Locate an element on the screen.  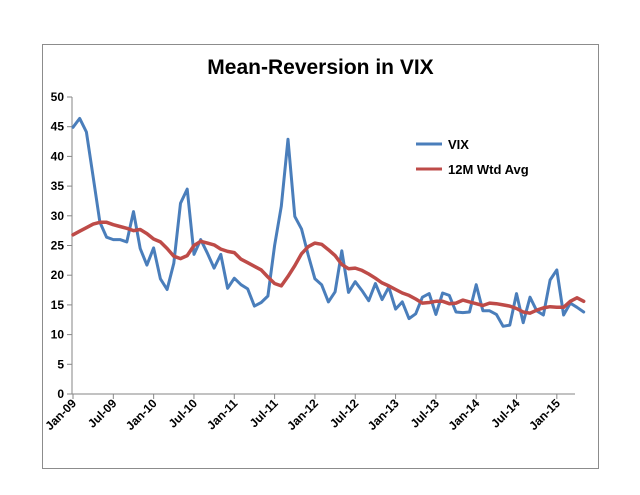
y-tick-label: 10 is located at coordinates (58, 335).